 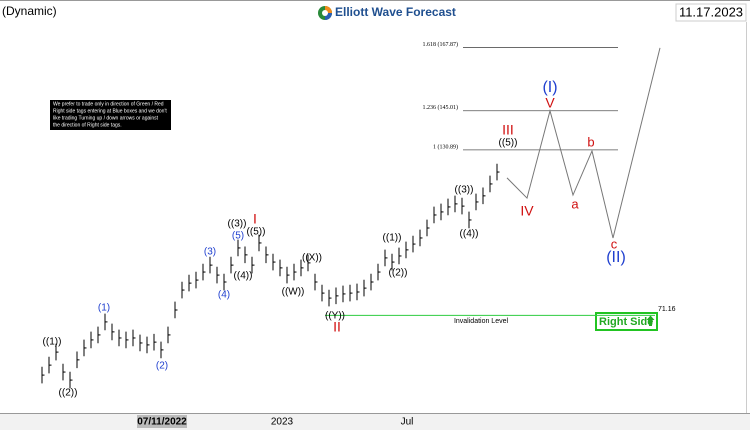 What do you see at coordinates (527, 211) in the screenshot?
I see `wave-label: IV` at bounding box center [527, 211].